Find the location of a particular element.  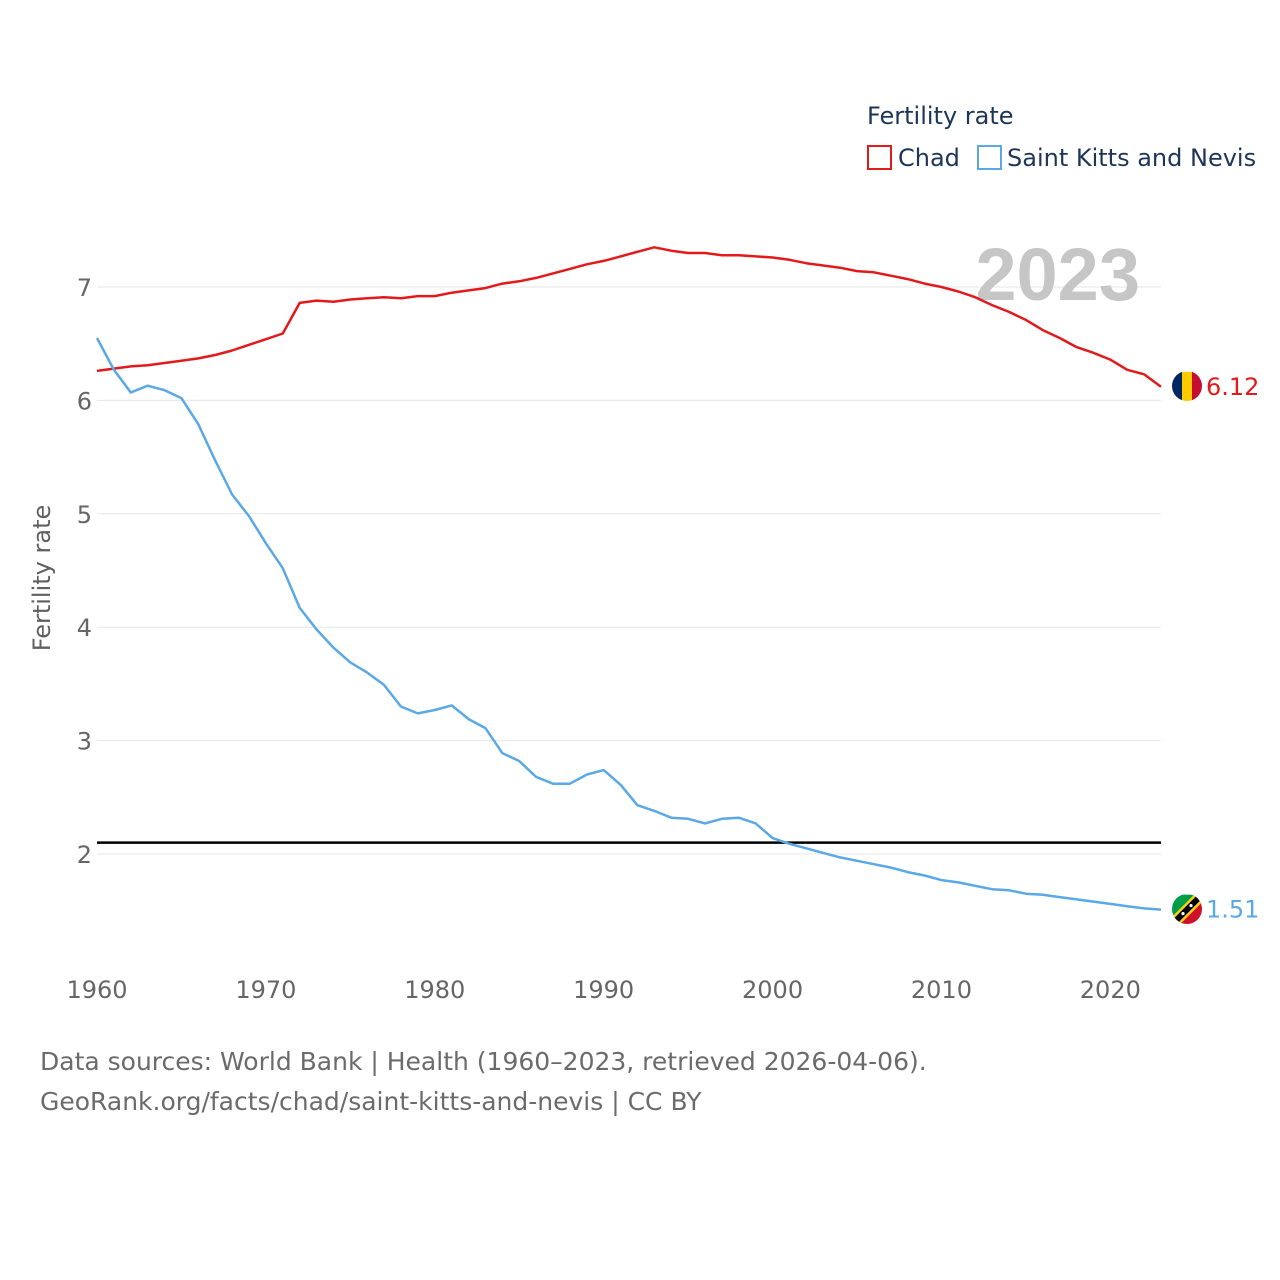

x-tick-label-1980: 1980 is located at coordinates (434, 990).